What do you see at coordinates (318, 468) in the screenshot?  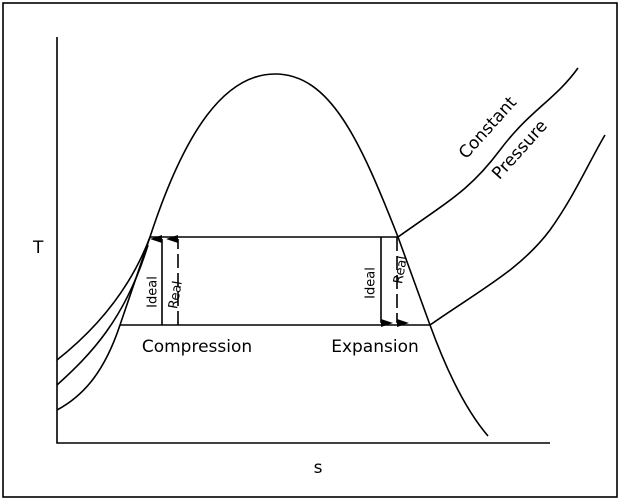 I see `x-axis-label: s` at bounding box center [318, 468].